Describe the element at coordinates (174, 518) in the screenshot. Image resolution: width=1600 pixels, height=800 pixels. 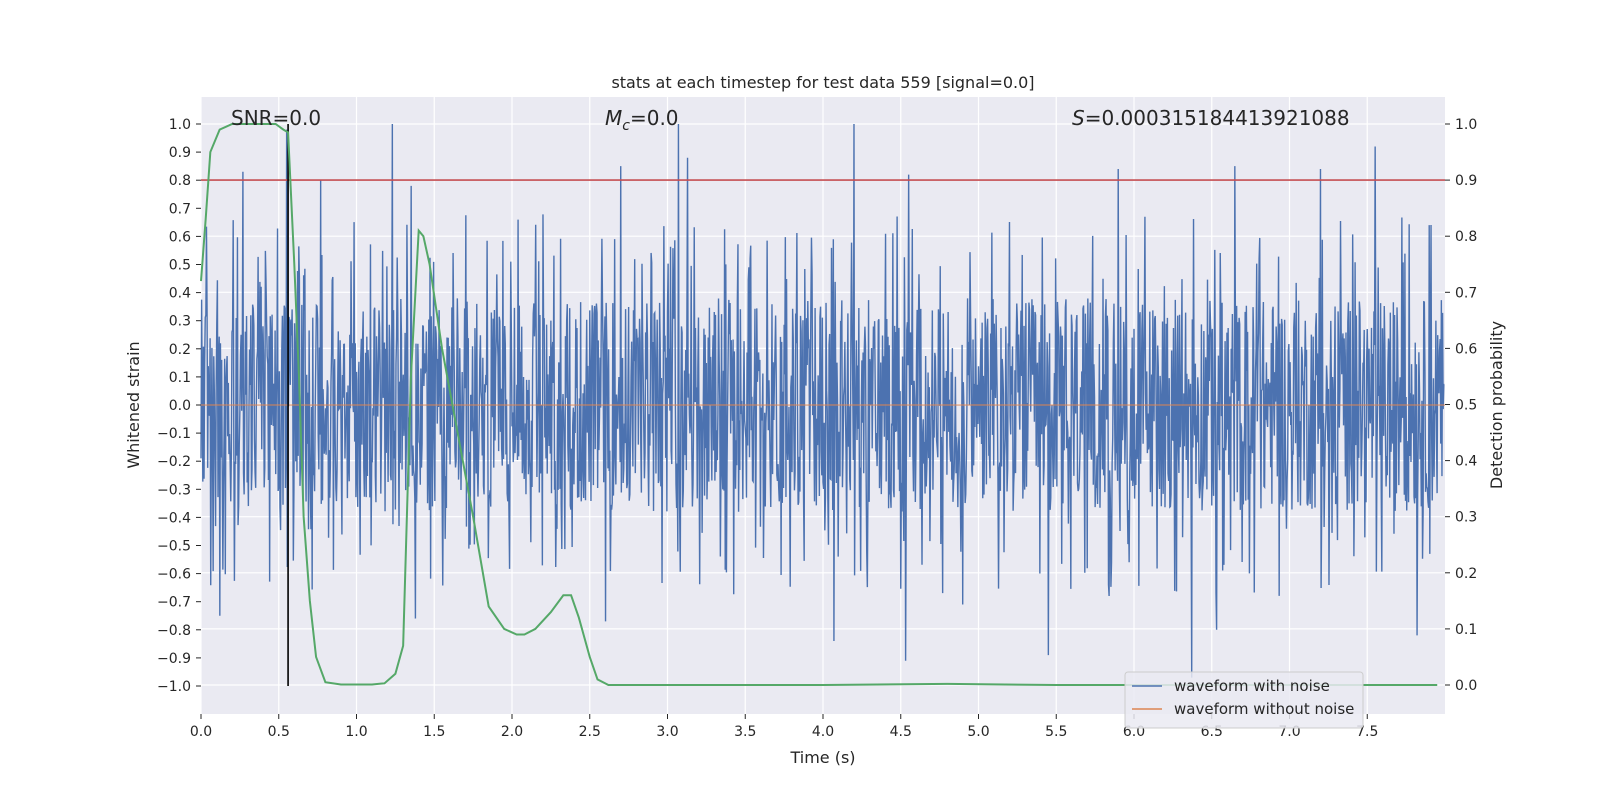
I see `left-y-tick-label: −0.4` at that location.